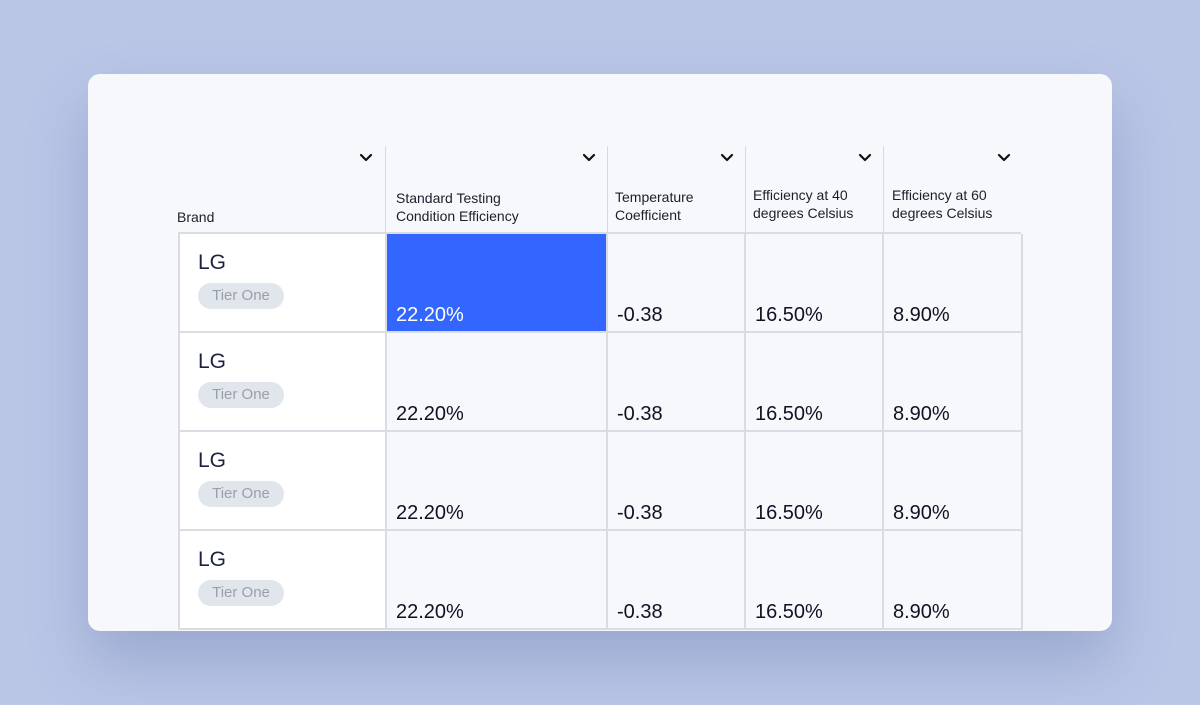 This screenshot has height=705, width=1200. What do you see at coordinates (654, 206) in the screenshot?
I see `column-label-temp-coefficient: Temperature Coefficient` at bounding box center [654, 206].